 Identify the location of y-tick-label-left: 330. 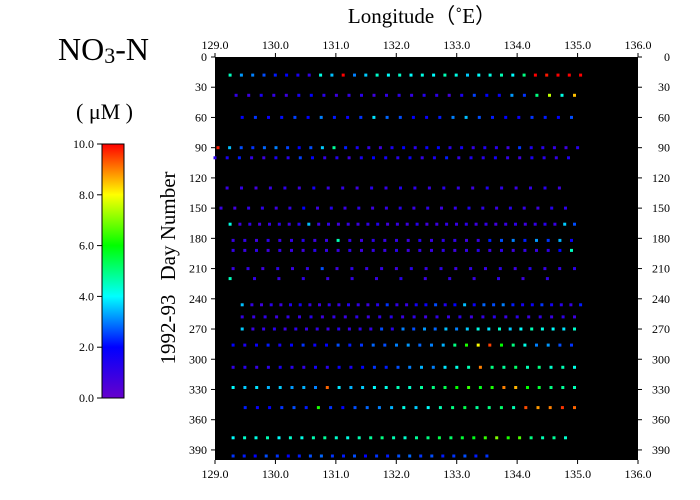
(198, 389).